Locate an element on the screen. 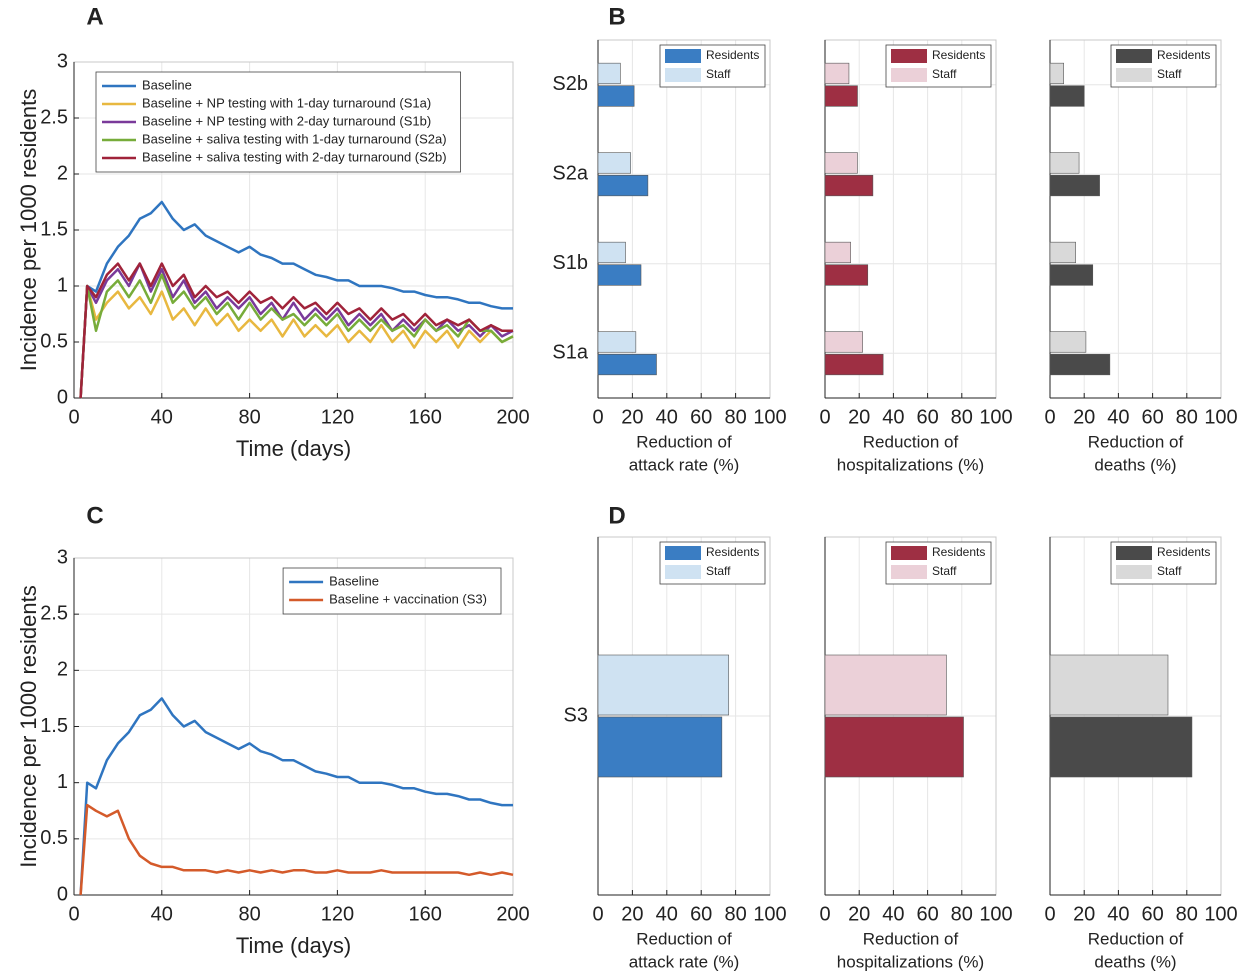 Image resolution: width=1247 pixels, height=979 pixels. y-tick-label: S2b is located at coordinates (570, 84).